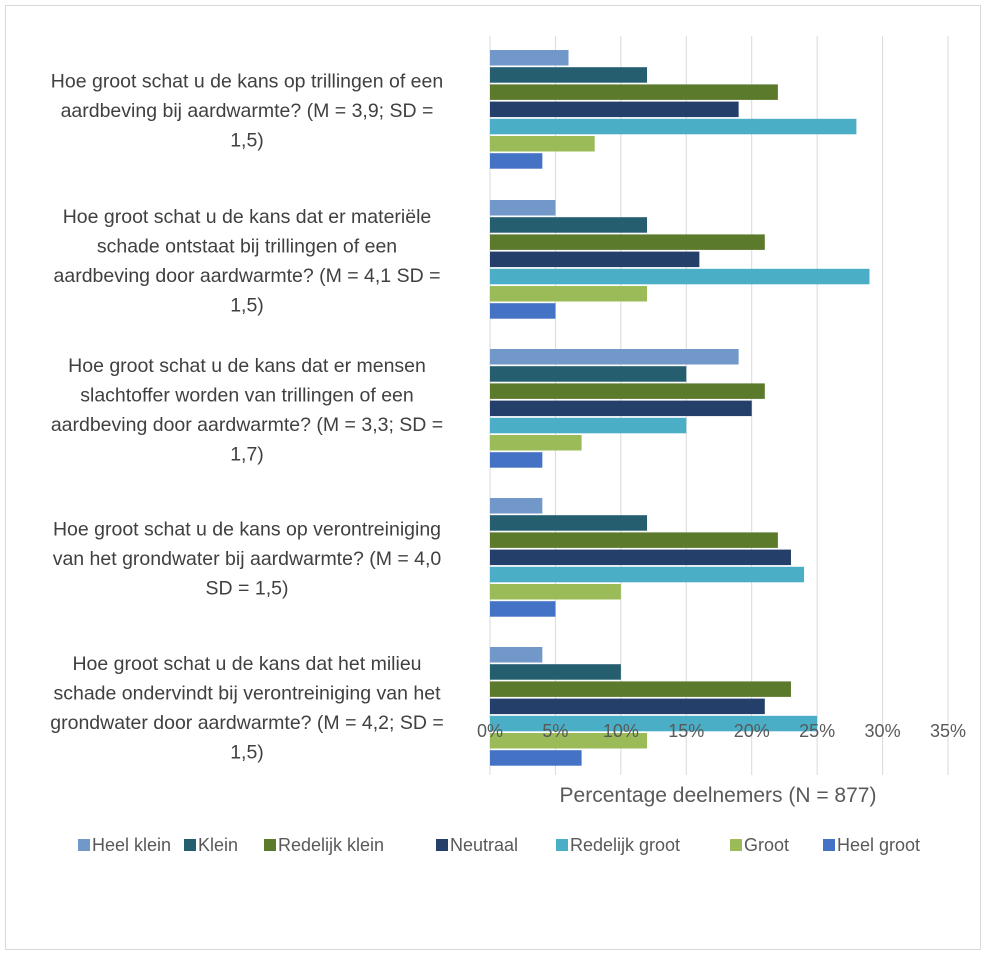 This screenshot has width=987, height=956. I want to click on bar-q3-heel-groot, so click(516, 460).